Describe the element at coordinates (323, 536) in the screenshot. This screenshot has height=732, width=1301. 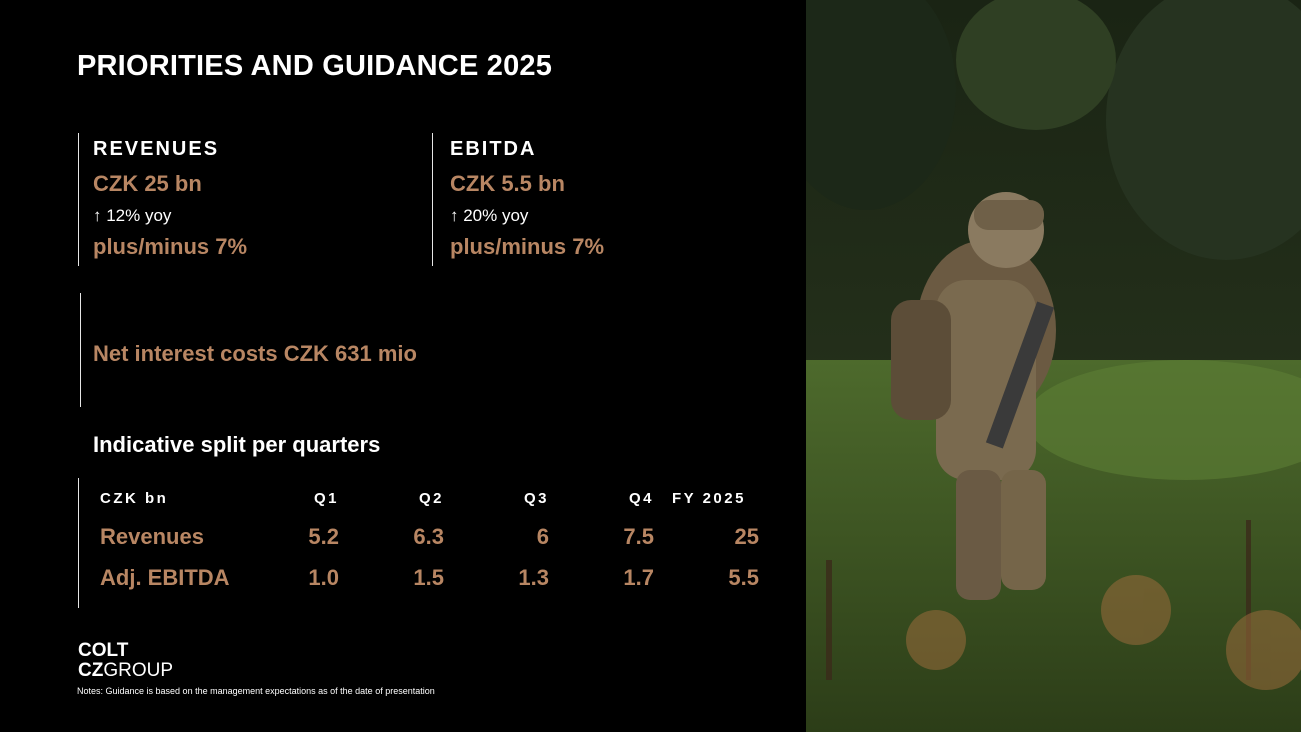
I see `cell-revenues-q1: 5.2` at that location.